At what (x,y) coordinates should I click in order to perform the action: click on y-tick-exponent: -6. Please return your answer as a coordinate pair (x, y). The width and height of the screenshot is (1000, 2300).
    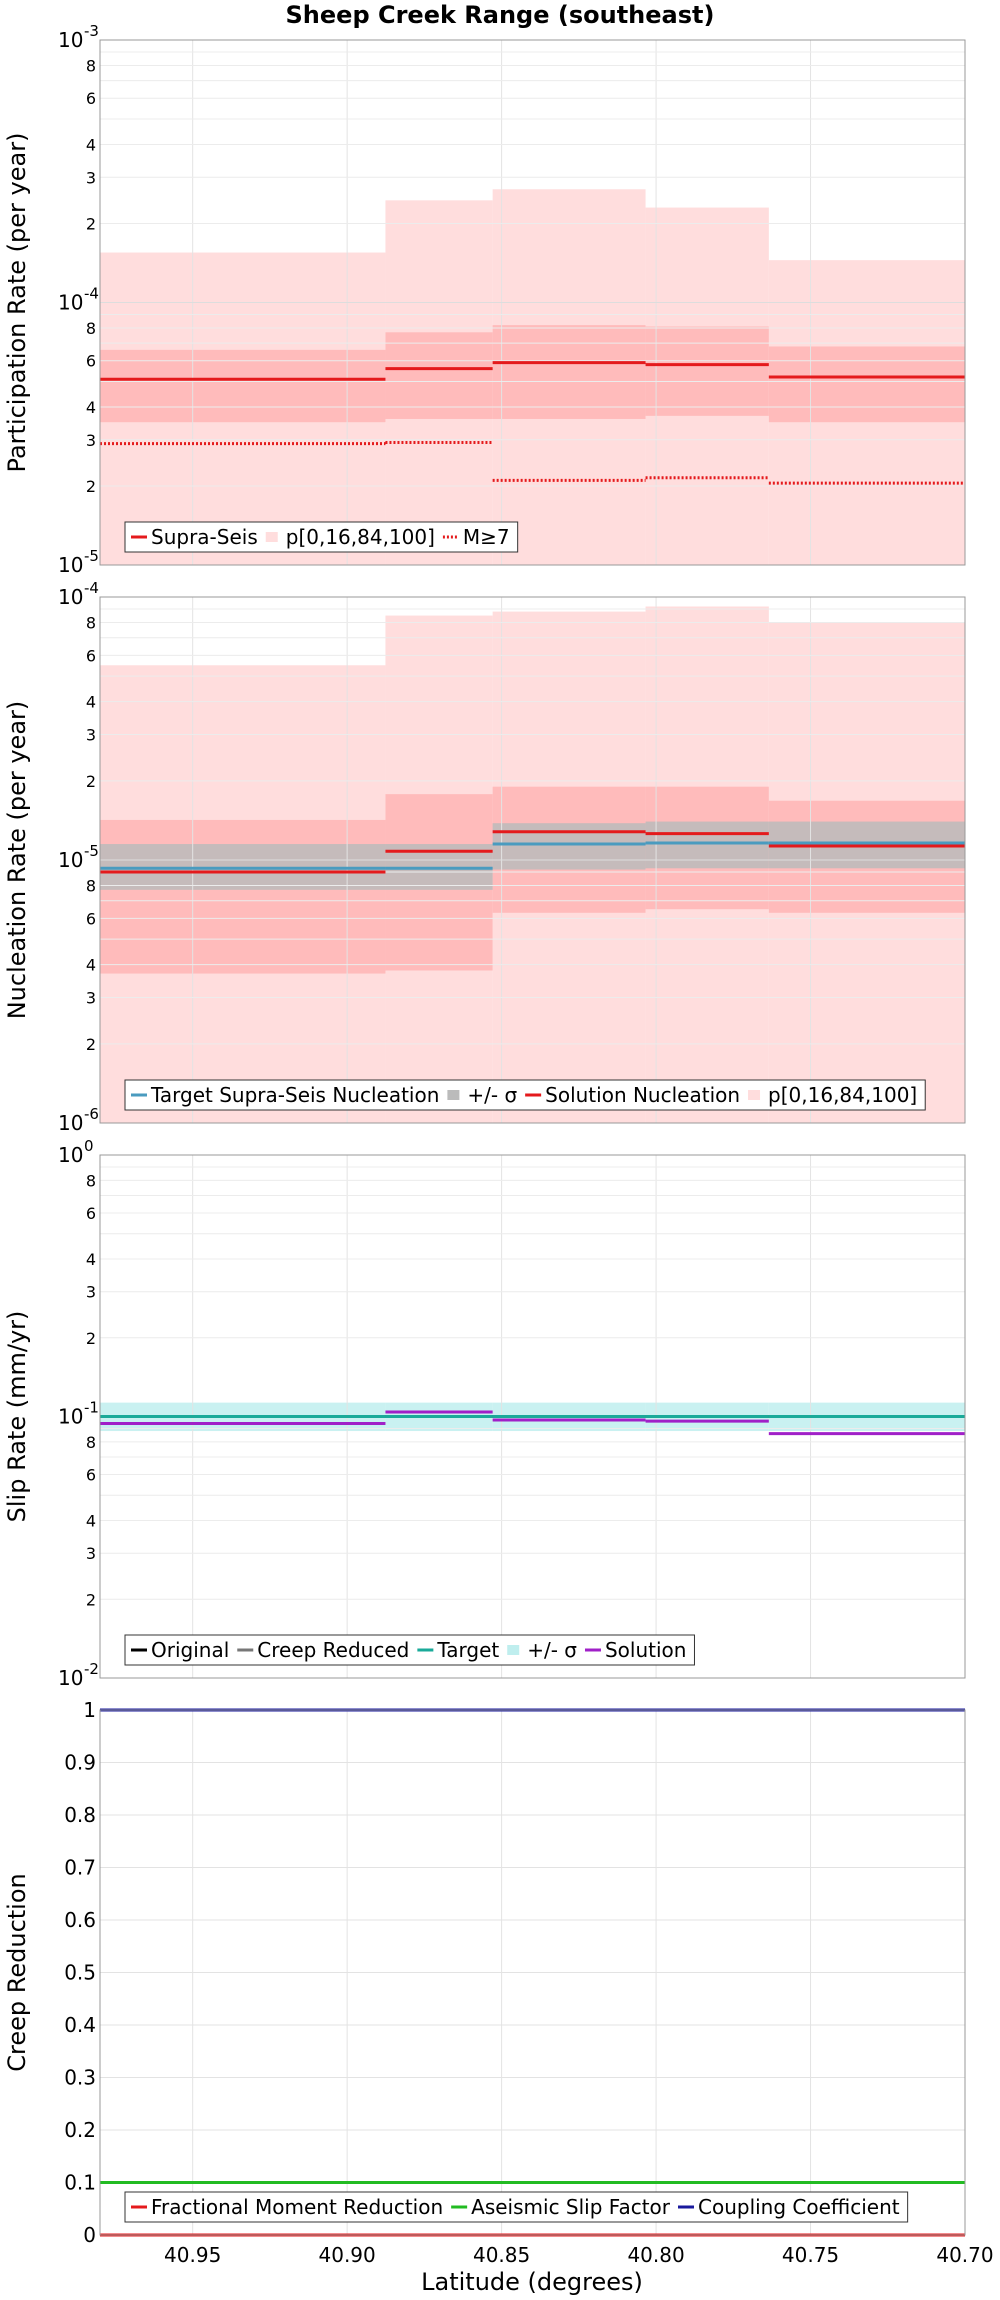
    Looking at the image, I should click on (91, 1114).